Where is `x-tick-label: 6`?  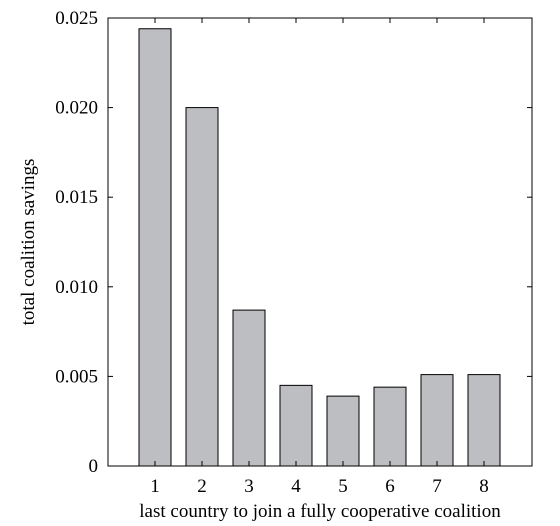
x-tick-label: 6 is located at coordinates (390, 486).